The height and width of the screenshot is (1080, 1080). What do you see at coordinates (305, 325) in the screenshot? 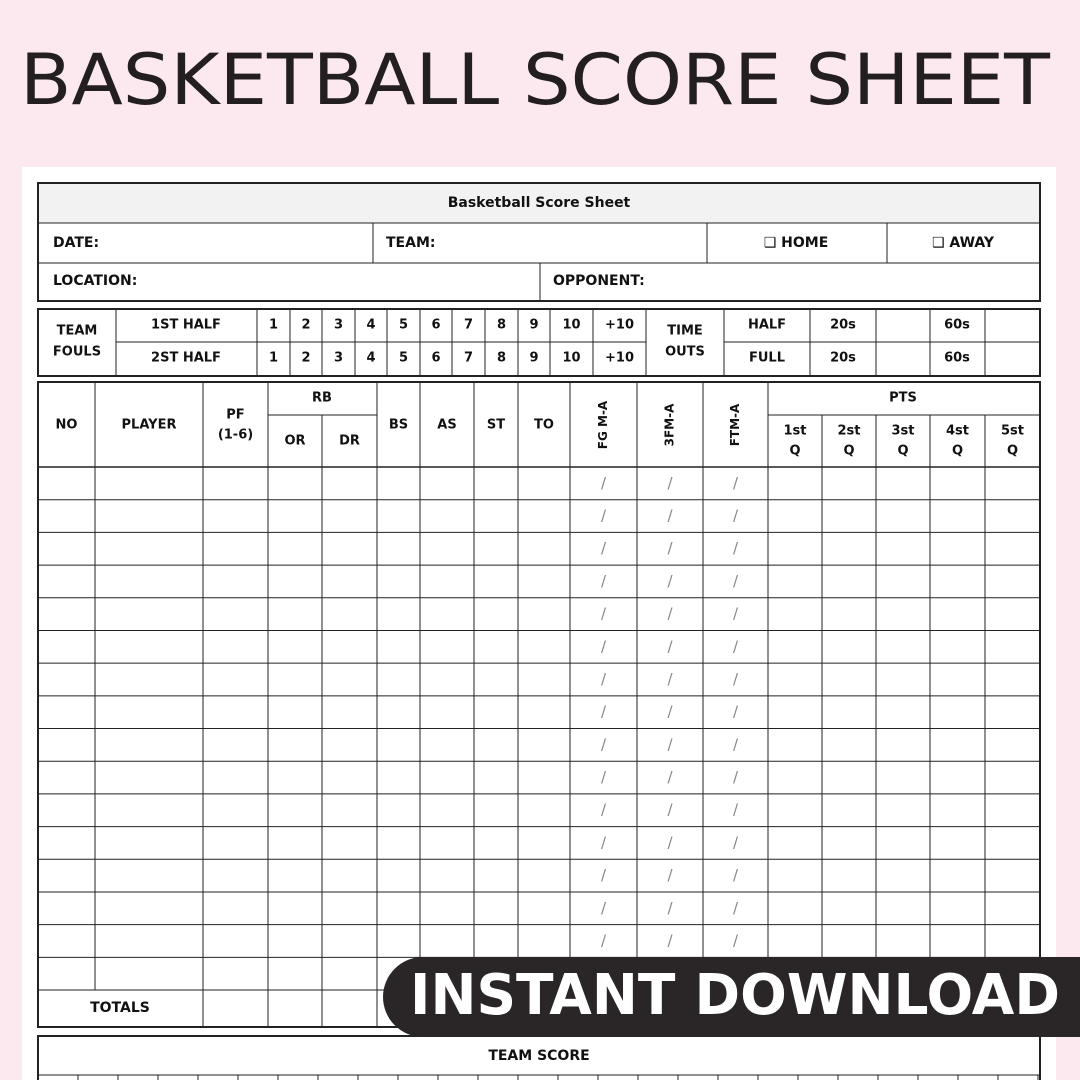
I see `label: 2` at bounding box center [305, 325].